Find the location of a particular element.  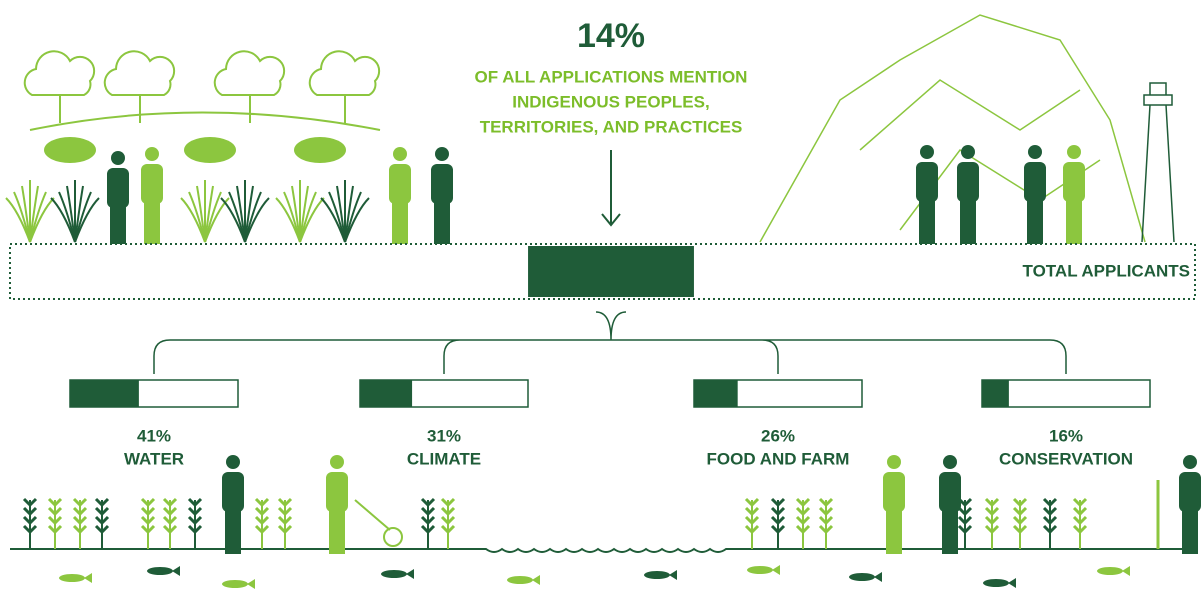

mountain is located at coordinates (952, 128).